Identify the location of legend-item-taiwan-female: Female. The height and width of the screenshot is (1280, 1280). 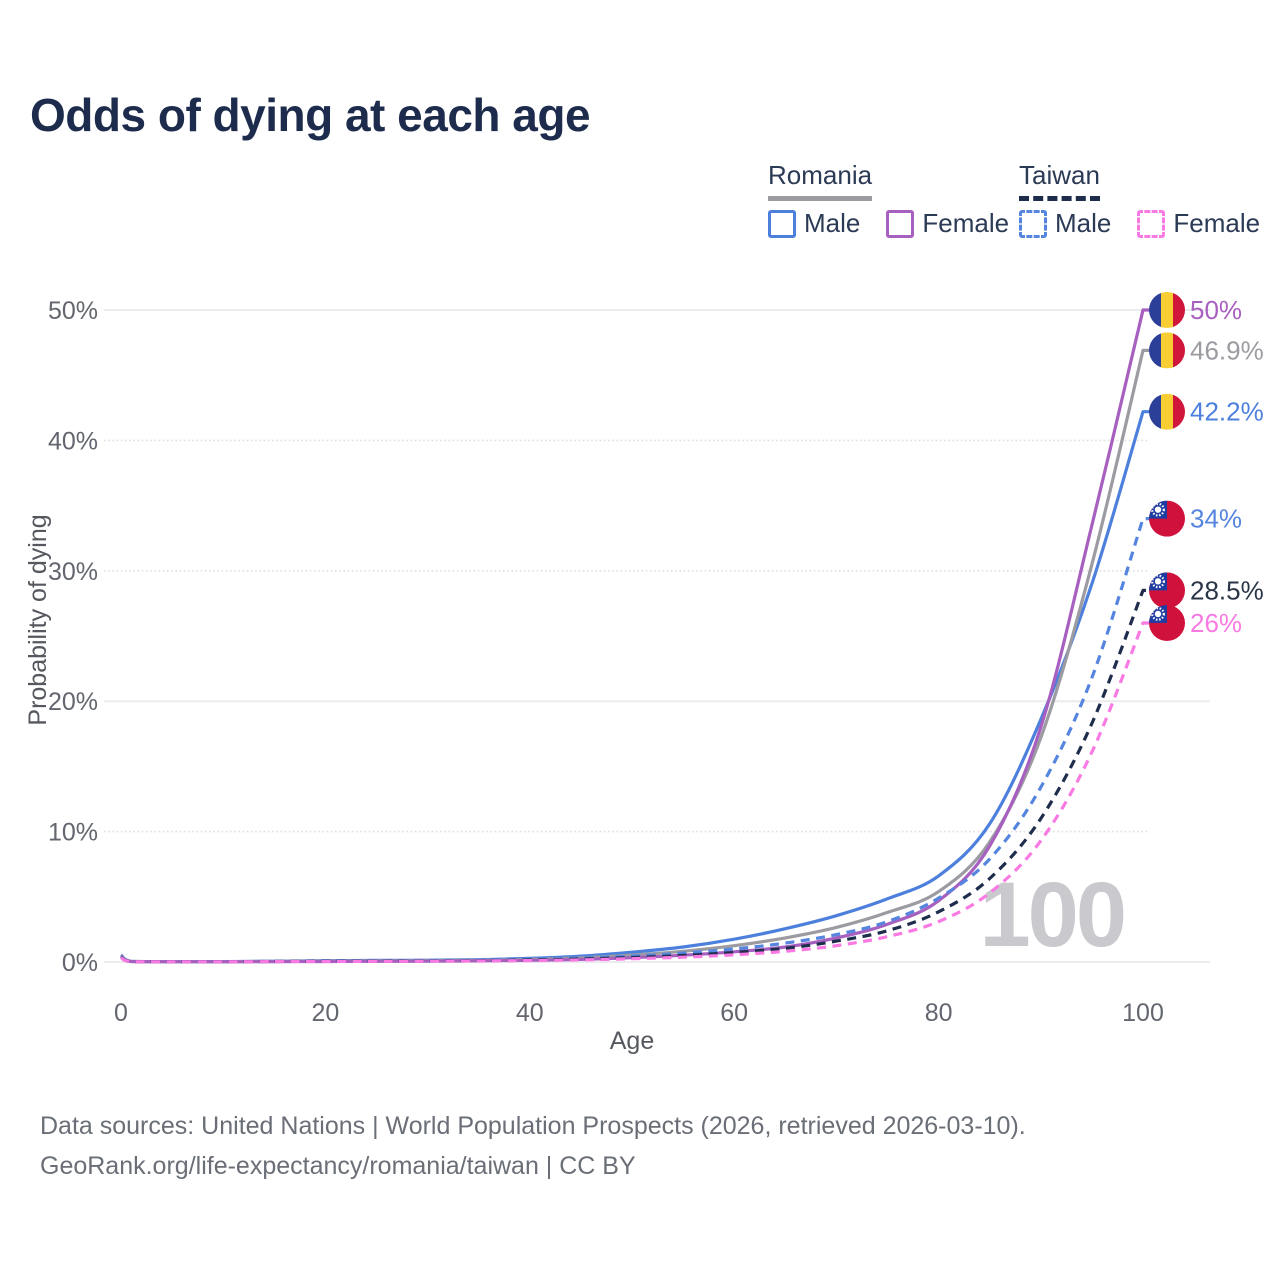
(1198, 223).